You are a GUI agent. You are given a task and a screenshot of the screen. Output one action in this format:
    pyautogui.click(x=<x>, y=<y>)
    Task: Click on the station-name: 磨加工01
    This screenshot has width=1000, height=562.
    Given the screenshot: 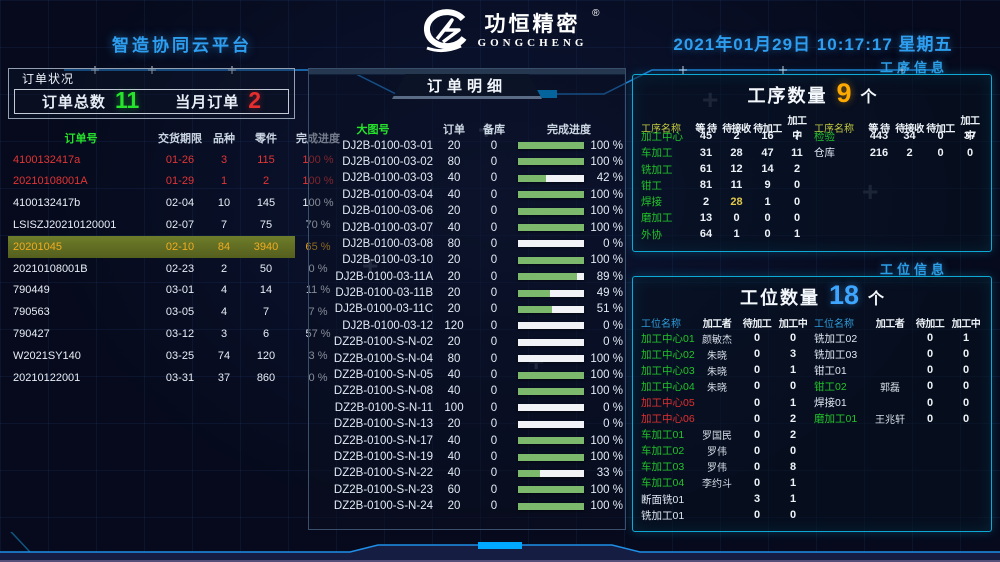 What is the action you would take?
    pyautogui.click(x=836, y=419)
    